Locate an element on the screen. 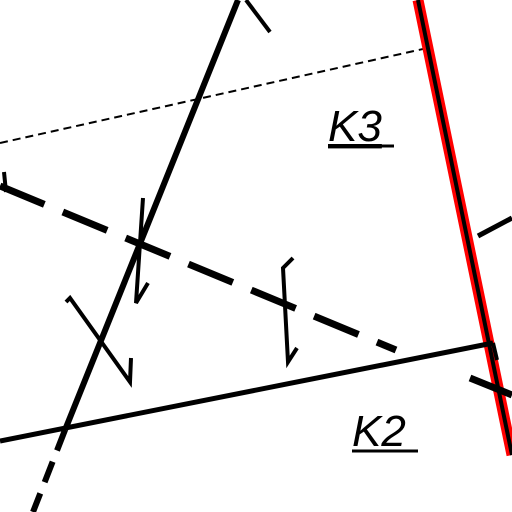  label-k3: K3 is located at coordinates (355, 126).